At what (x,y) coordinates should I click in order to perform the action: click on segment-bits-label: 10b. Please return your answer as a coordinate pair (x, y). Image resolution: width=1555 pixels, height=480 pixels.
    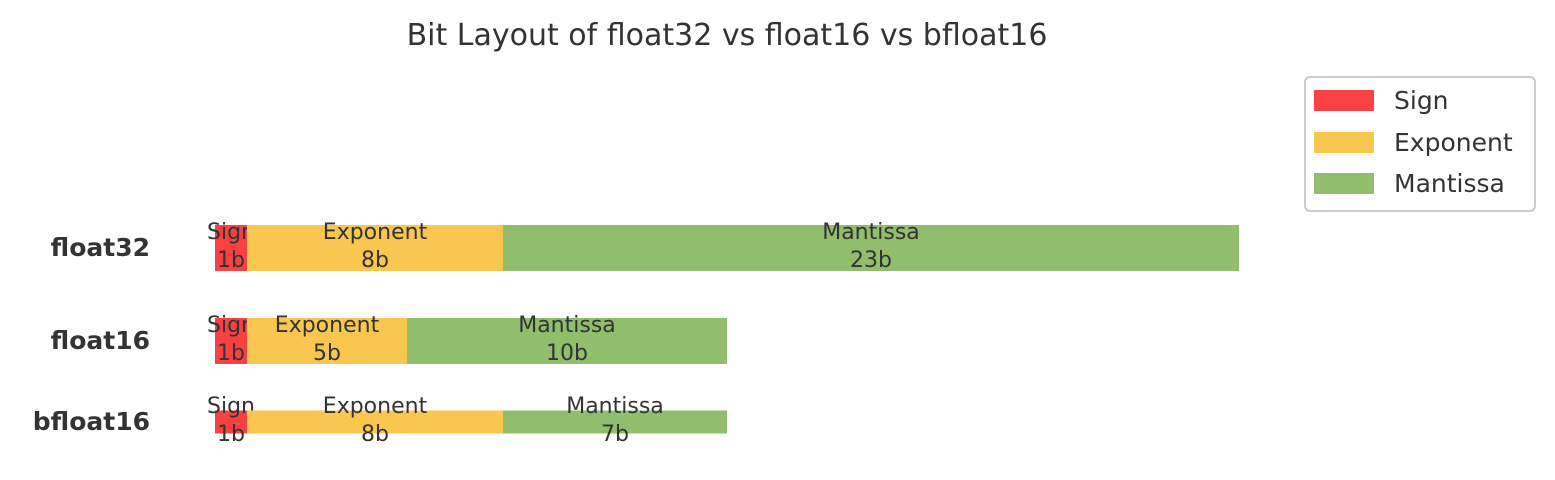
    Looking at the image, I should click on (567, 353).